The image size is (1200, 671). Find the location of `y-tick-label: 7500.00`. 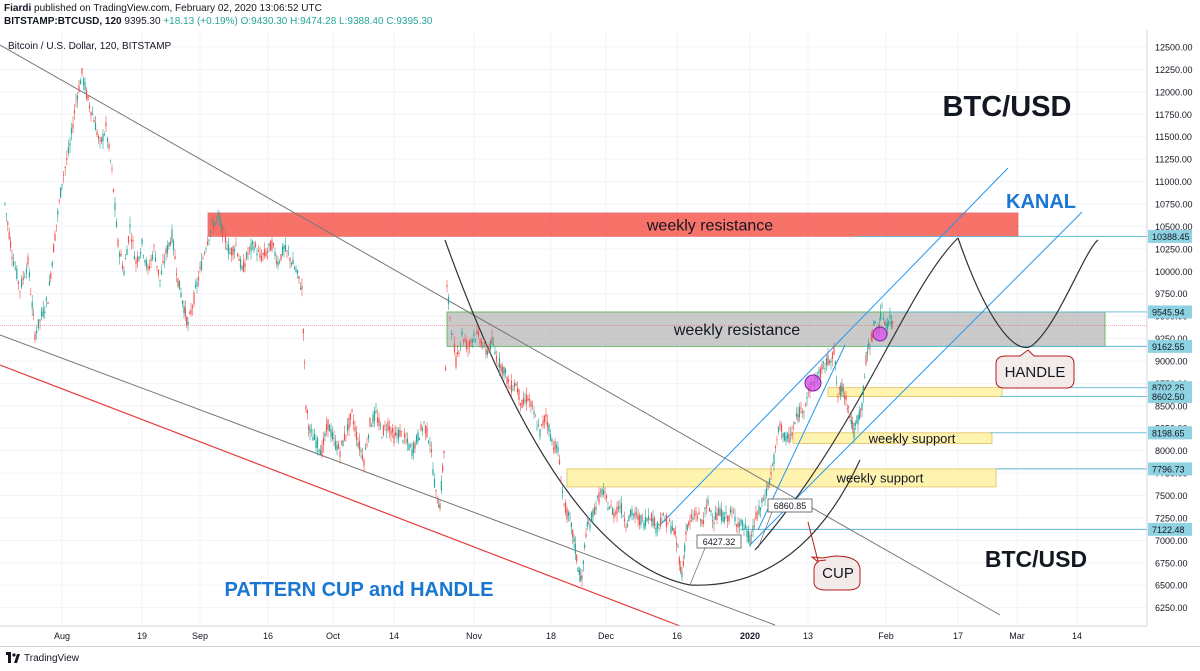

y-tick-label: 7500.00 is located at coordinates (1171, 496).